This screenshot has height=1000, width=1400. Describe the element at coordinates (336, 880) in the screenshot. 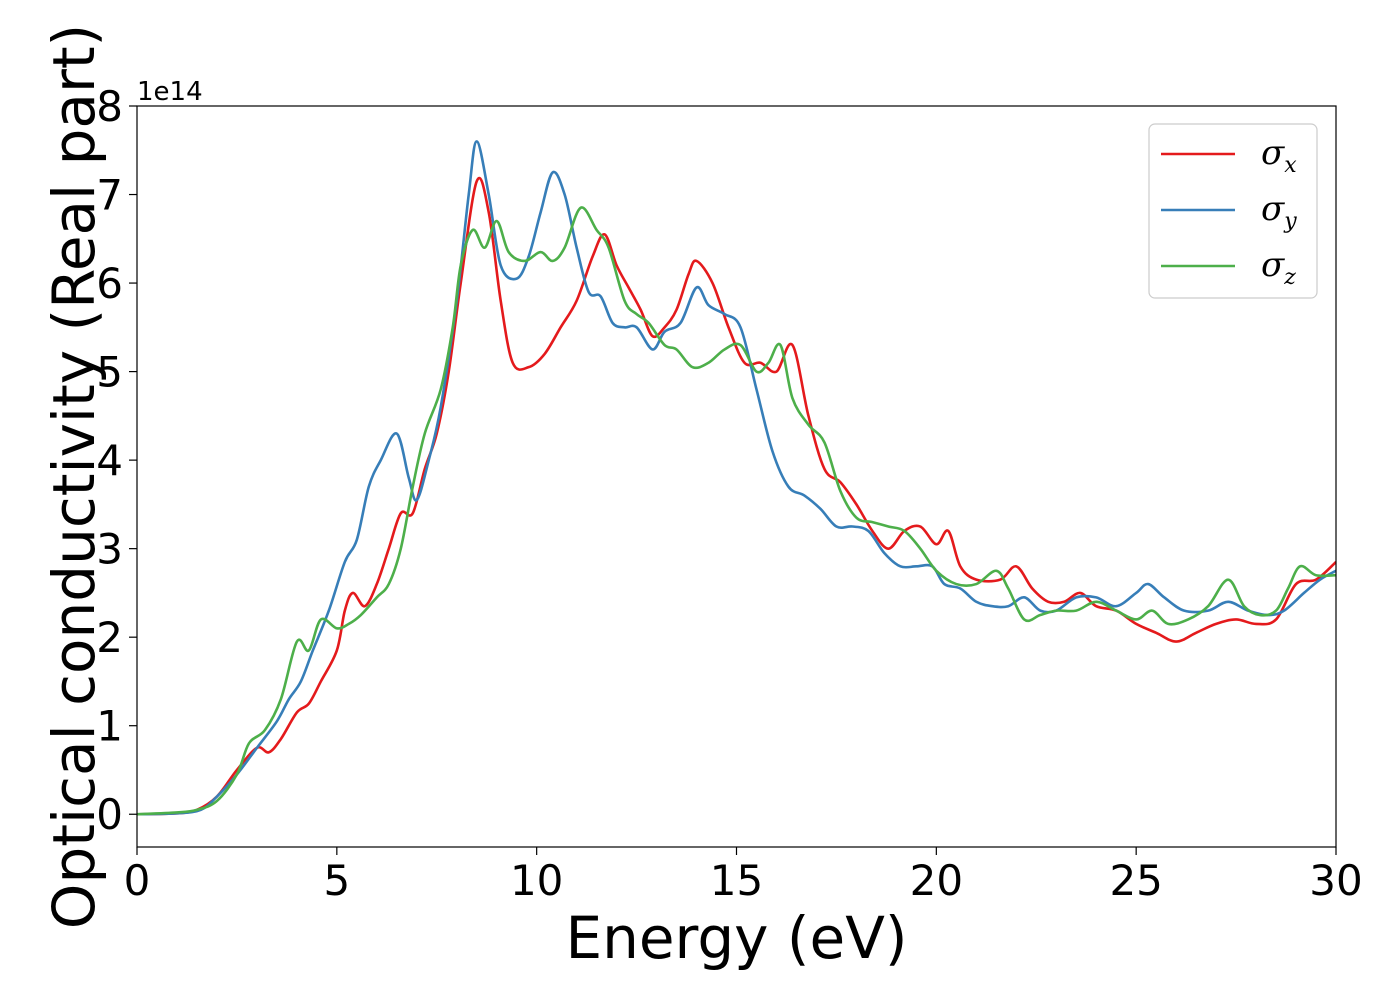

I see `x-tick-label: 5` at that location.